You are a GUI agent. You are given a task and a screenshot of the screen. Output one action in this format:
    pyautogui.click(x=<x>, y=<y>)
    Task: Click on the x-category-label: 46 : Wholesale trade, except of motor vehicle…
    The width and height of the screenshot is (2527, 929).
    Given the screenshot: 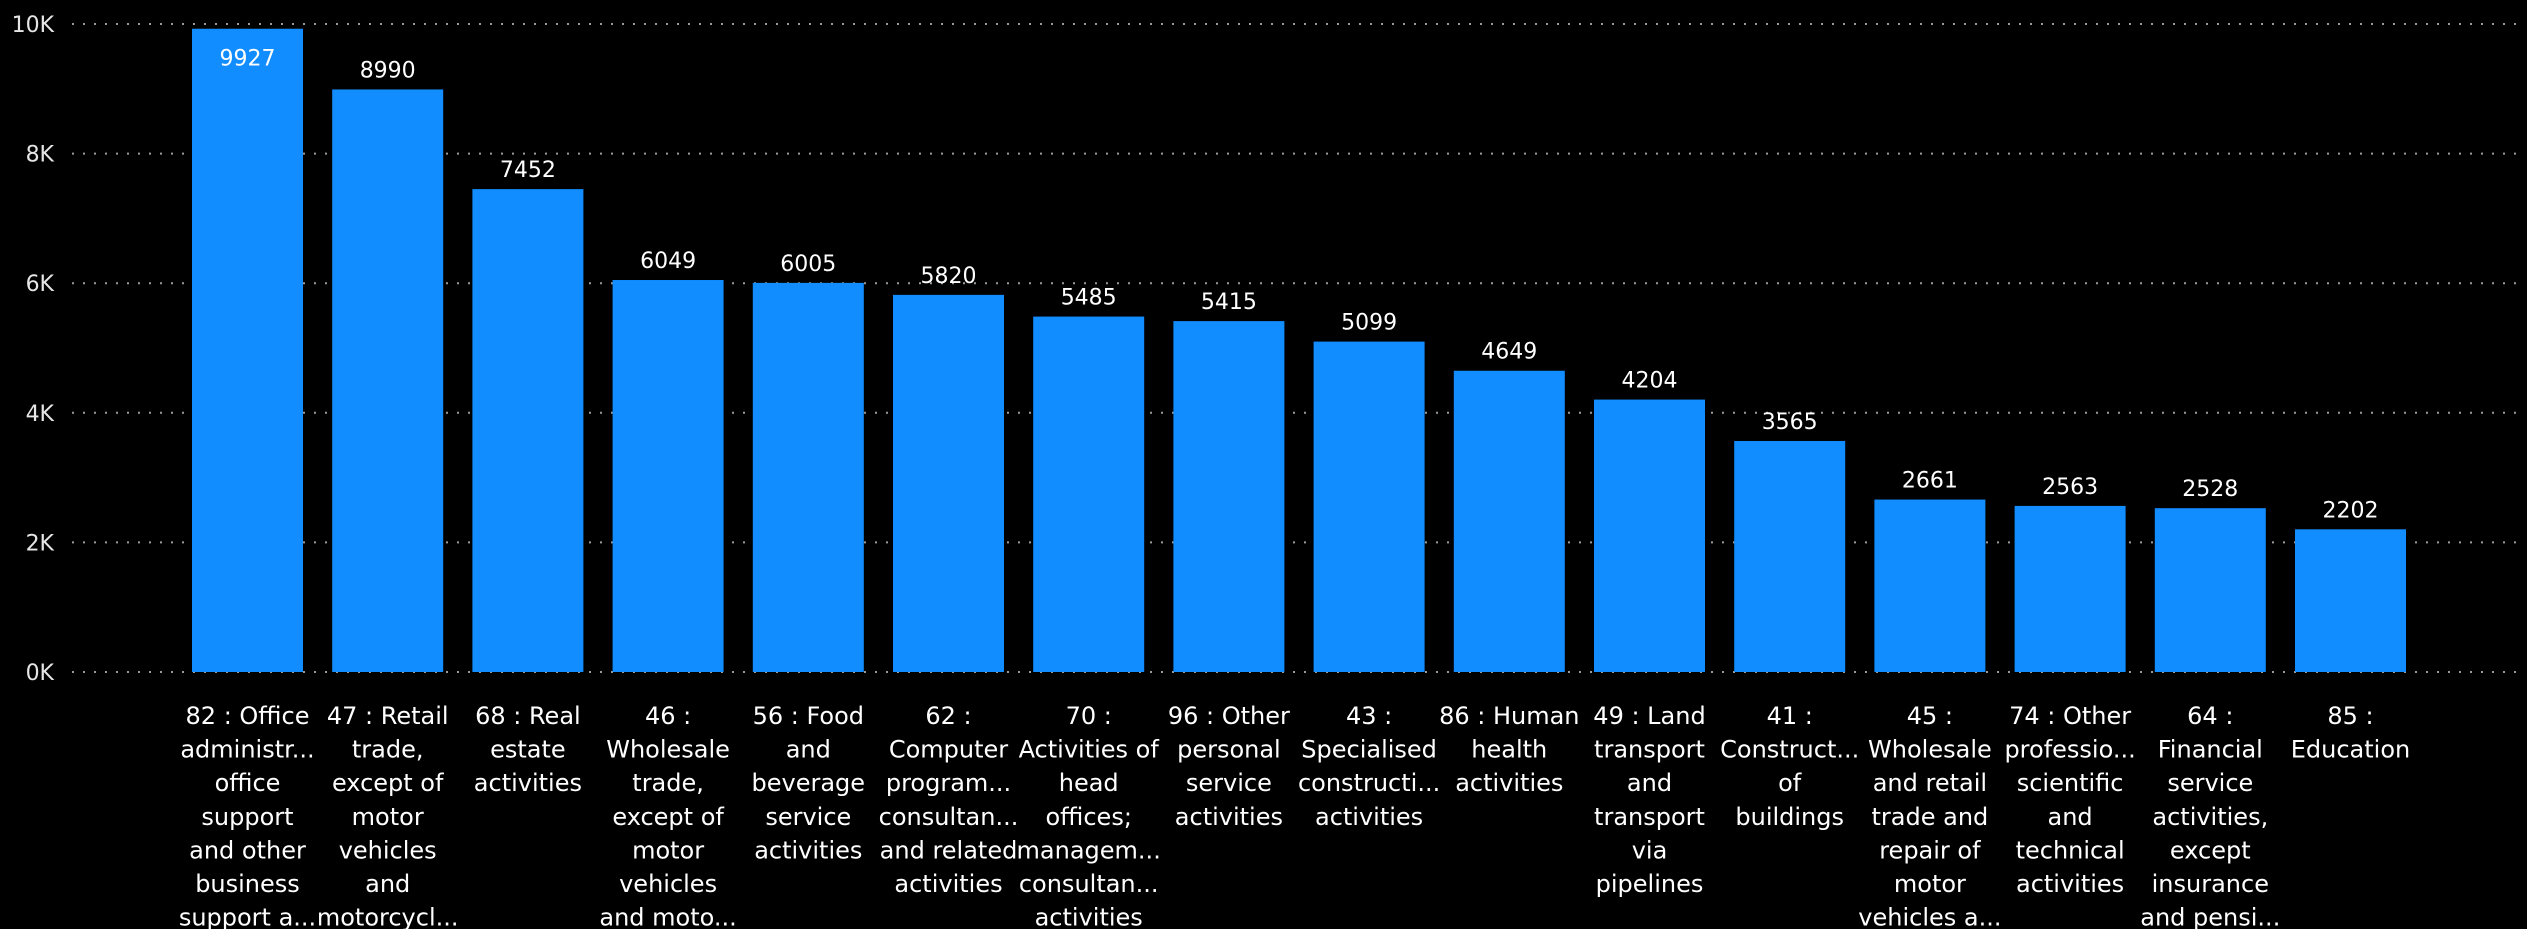 What is the action you would take?
    pyautogui.click(x=667, y=815)
    